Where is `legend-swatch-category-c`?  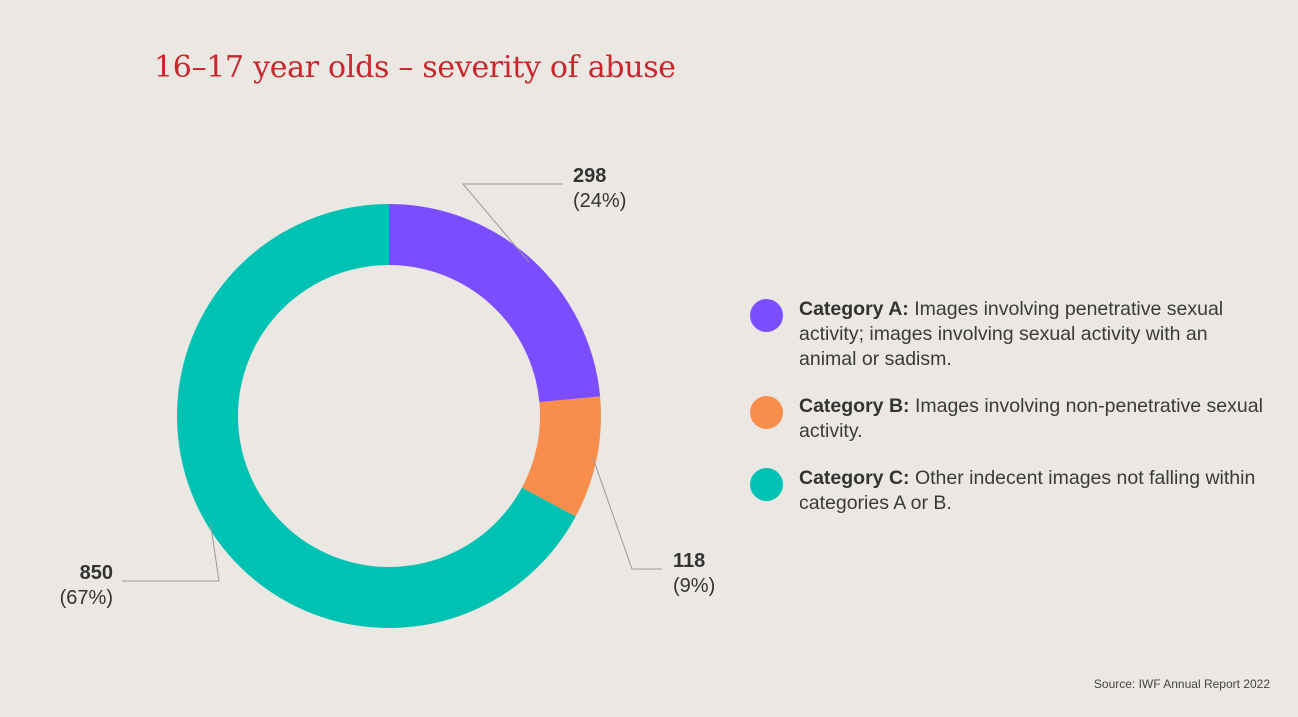 legend-swatch-category-c is located at coordinates (766, 484).